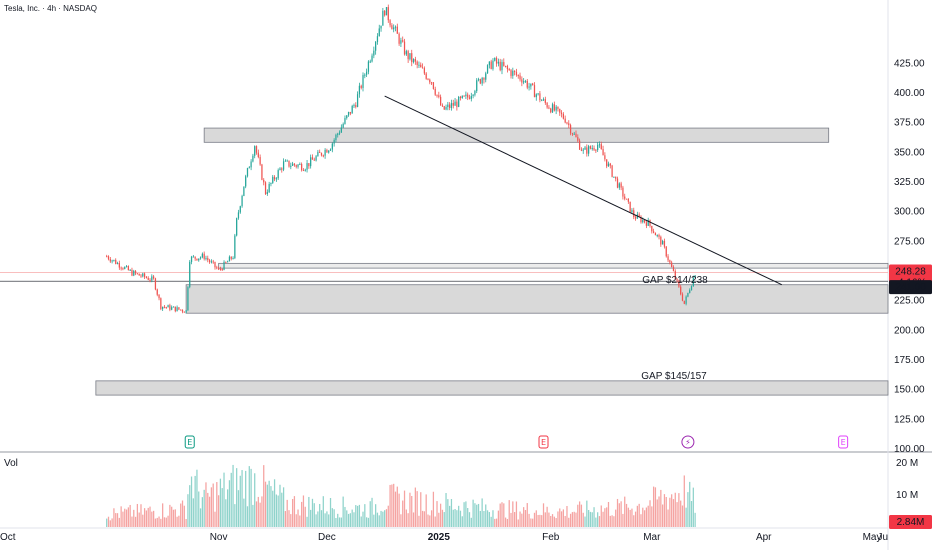  What do you see at coordinates (551, 537) in the screenshot?
I see `time-tick-label: Feb` at bounding box center [551, 537].